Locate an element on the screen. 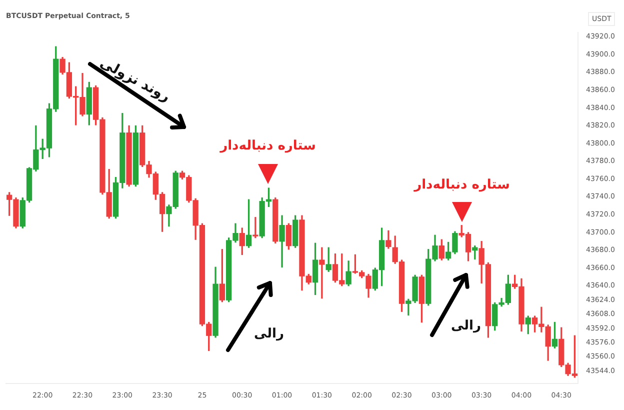 The width and height of the screenshot is (624, 410). annotation: روند نزولی is located at coordinates (135, 80).